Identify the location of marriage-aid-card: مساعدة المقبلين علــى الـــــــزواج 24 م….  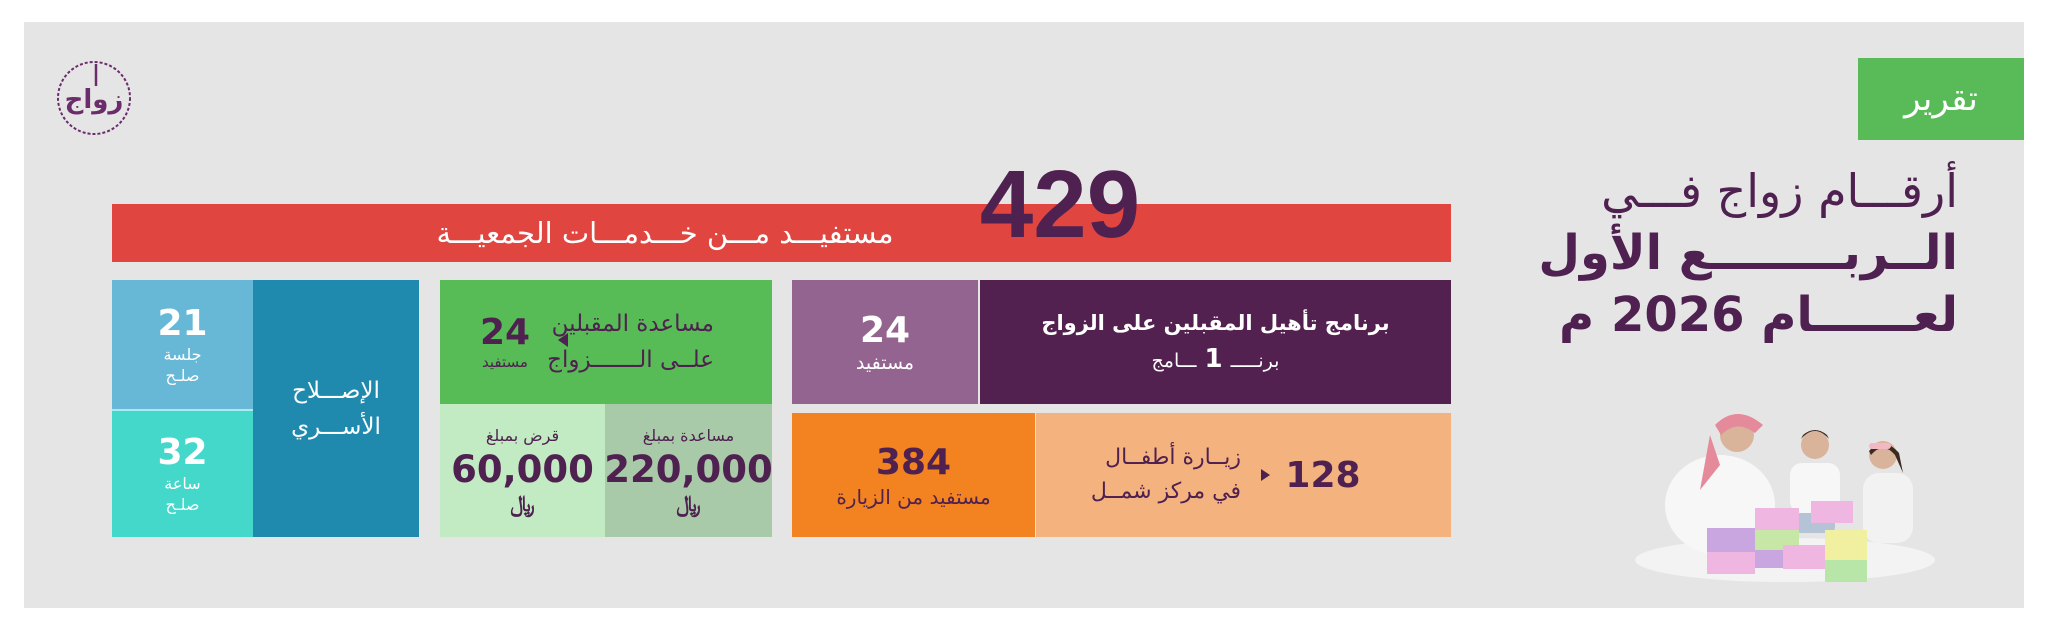
(606, 342).